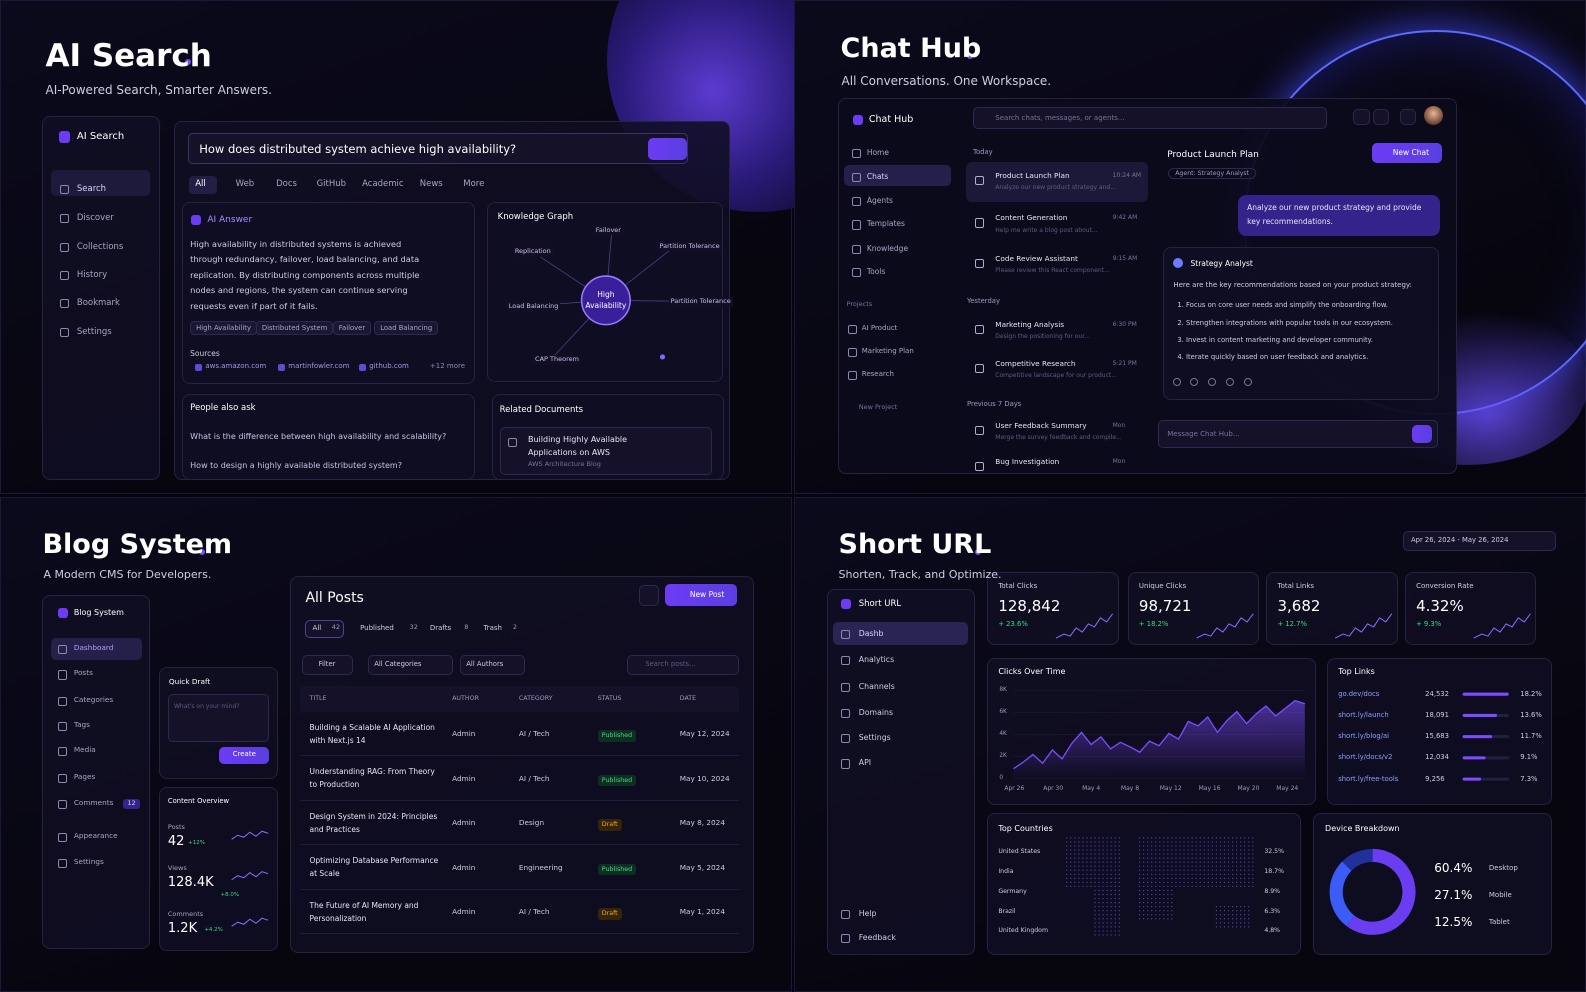  Describe the element at coordinates (93, 699) in the screenshot. I see `nav-item: Categories` at that location.